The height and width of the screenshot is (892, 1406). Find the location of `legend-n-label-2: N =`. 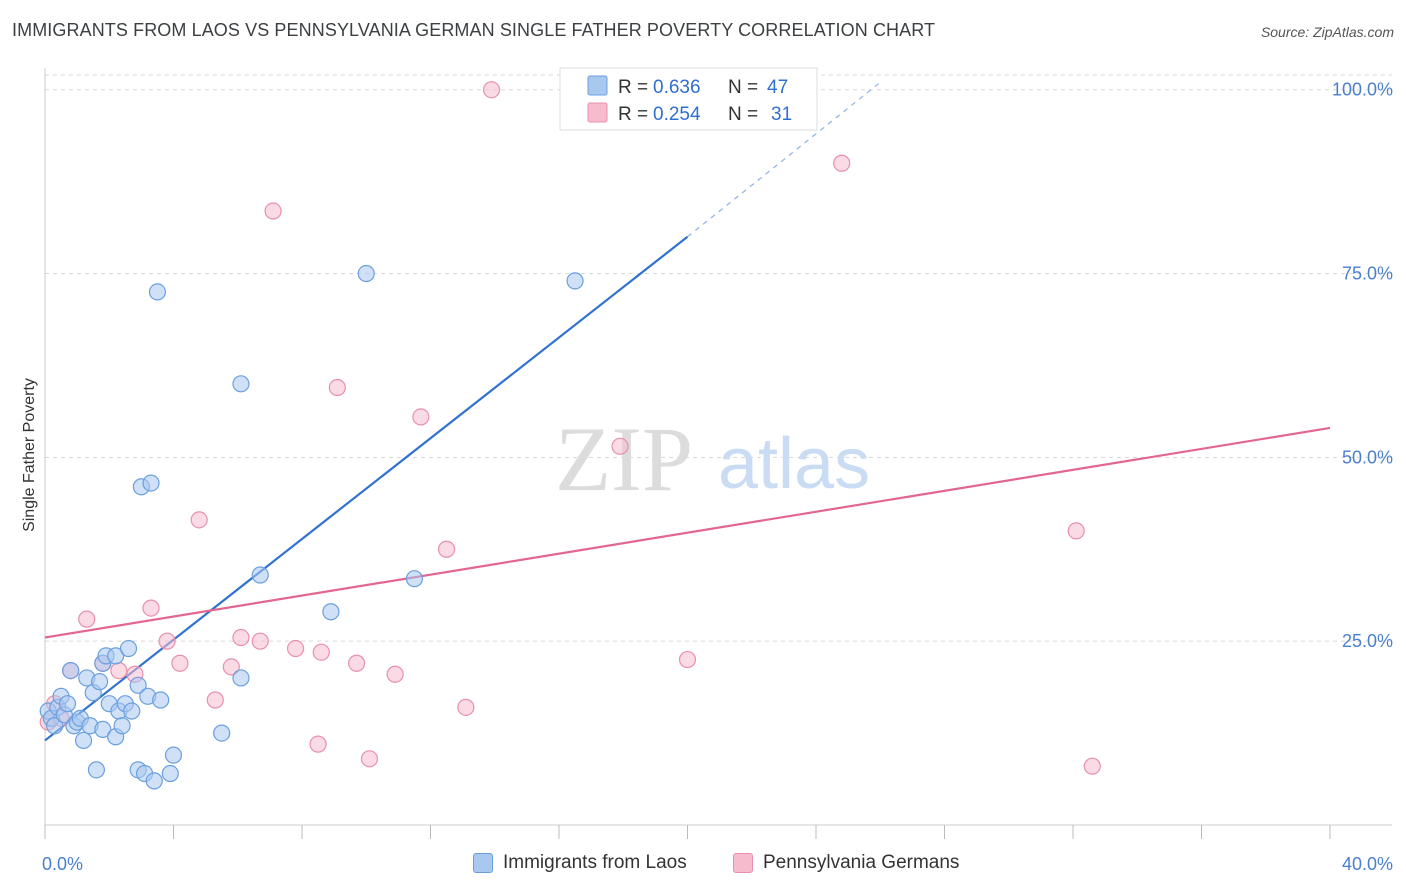

legend-n-label-2: N = is located at coordinates (743, 114).